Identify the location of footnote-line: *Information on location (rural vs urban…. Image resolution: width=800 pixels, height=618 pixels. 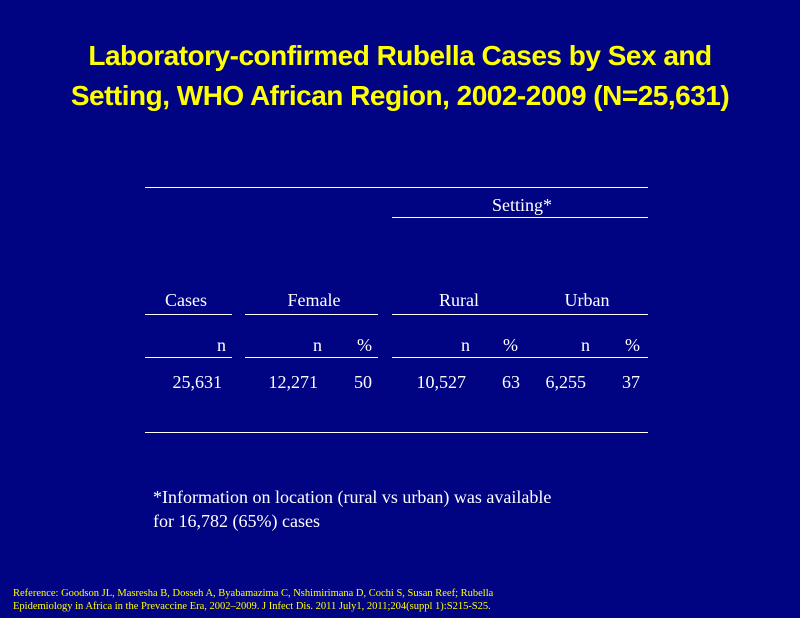
(352, 497).